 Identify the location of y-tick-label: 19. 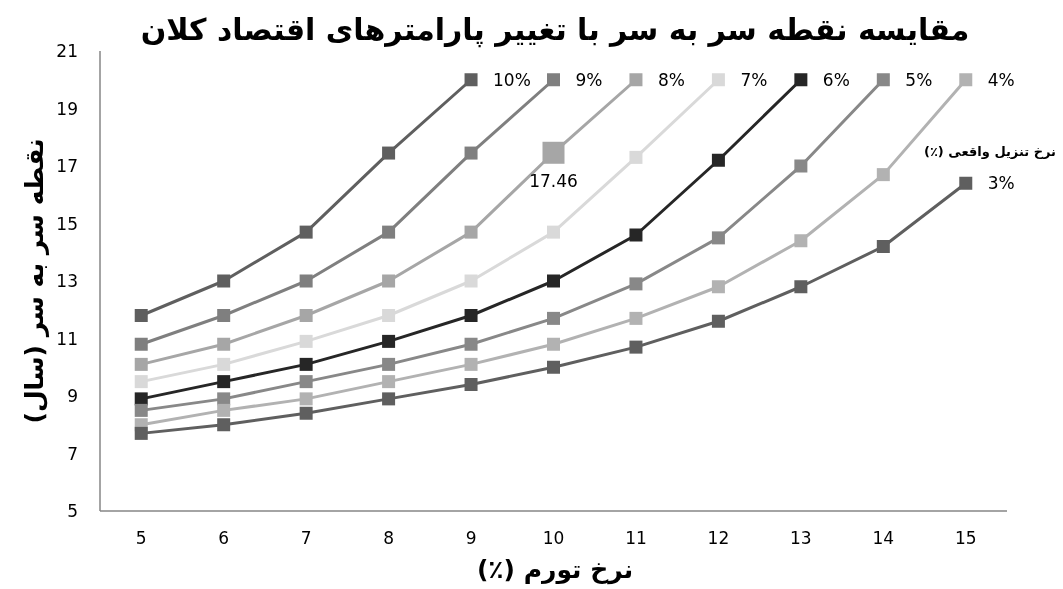
(67, 108).